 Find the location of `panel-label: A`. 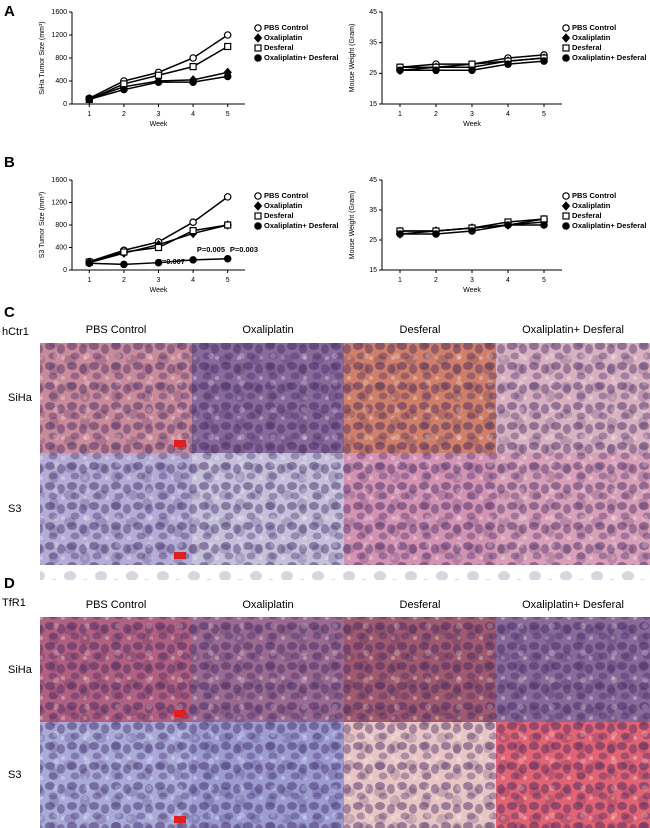

panel-label: A is located at coordinates (9, 11).